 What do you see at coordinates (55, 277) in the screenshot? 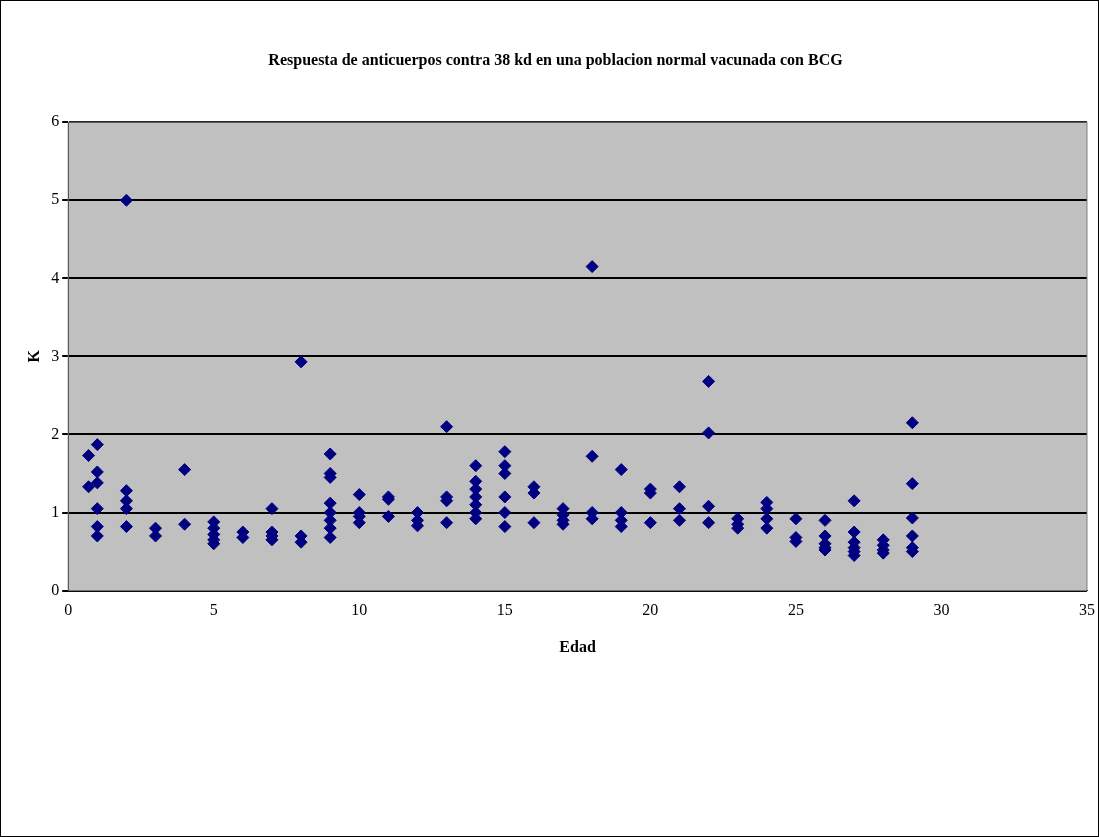
I see `y-tick-label: 4` at bounding box center [55, 277].